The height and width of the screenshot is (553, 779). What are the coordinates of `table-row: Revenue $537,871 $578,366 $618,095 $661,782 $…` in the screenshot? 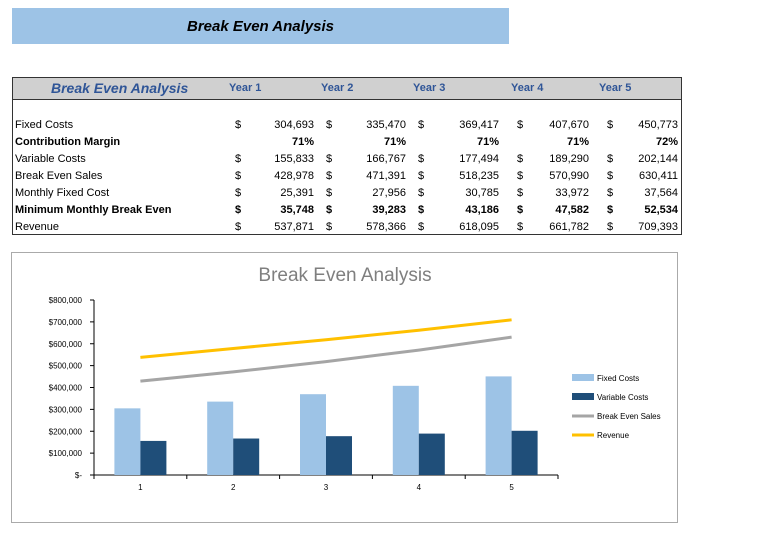 It's located at (347, 227).